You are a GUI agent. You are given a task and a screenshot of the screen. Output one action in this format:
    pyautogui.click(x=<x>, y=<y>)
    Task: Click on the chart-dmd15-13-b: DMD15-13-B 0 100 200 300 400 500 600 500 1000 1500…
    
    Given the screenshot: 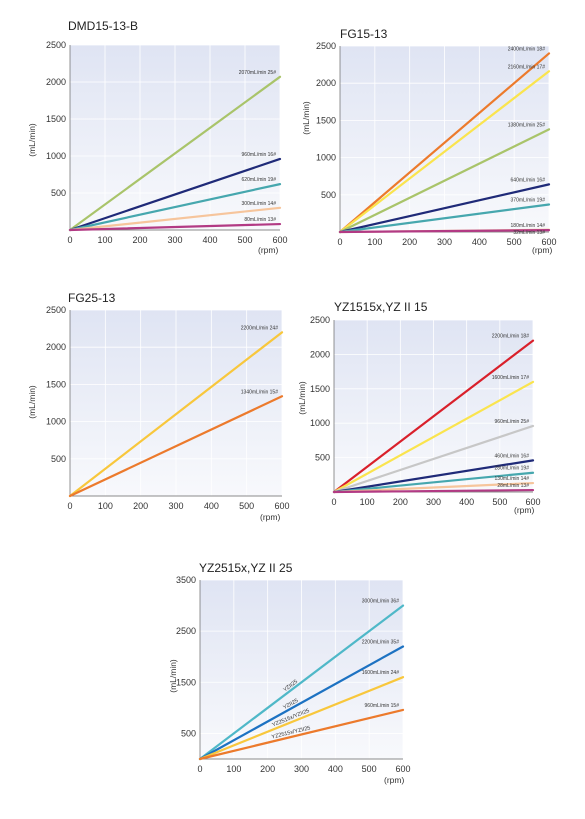 What is the action you would take?
    pyautogui.click(x=157, y=137)
    